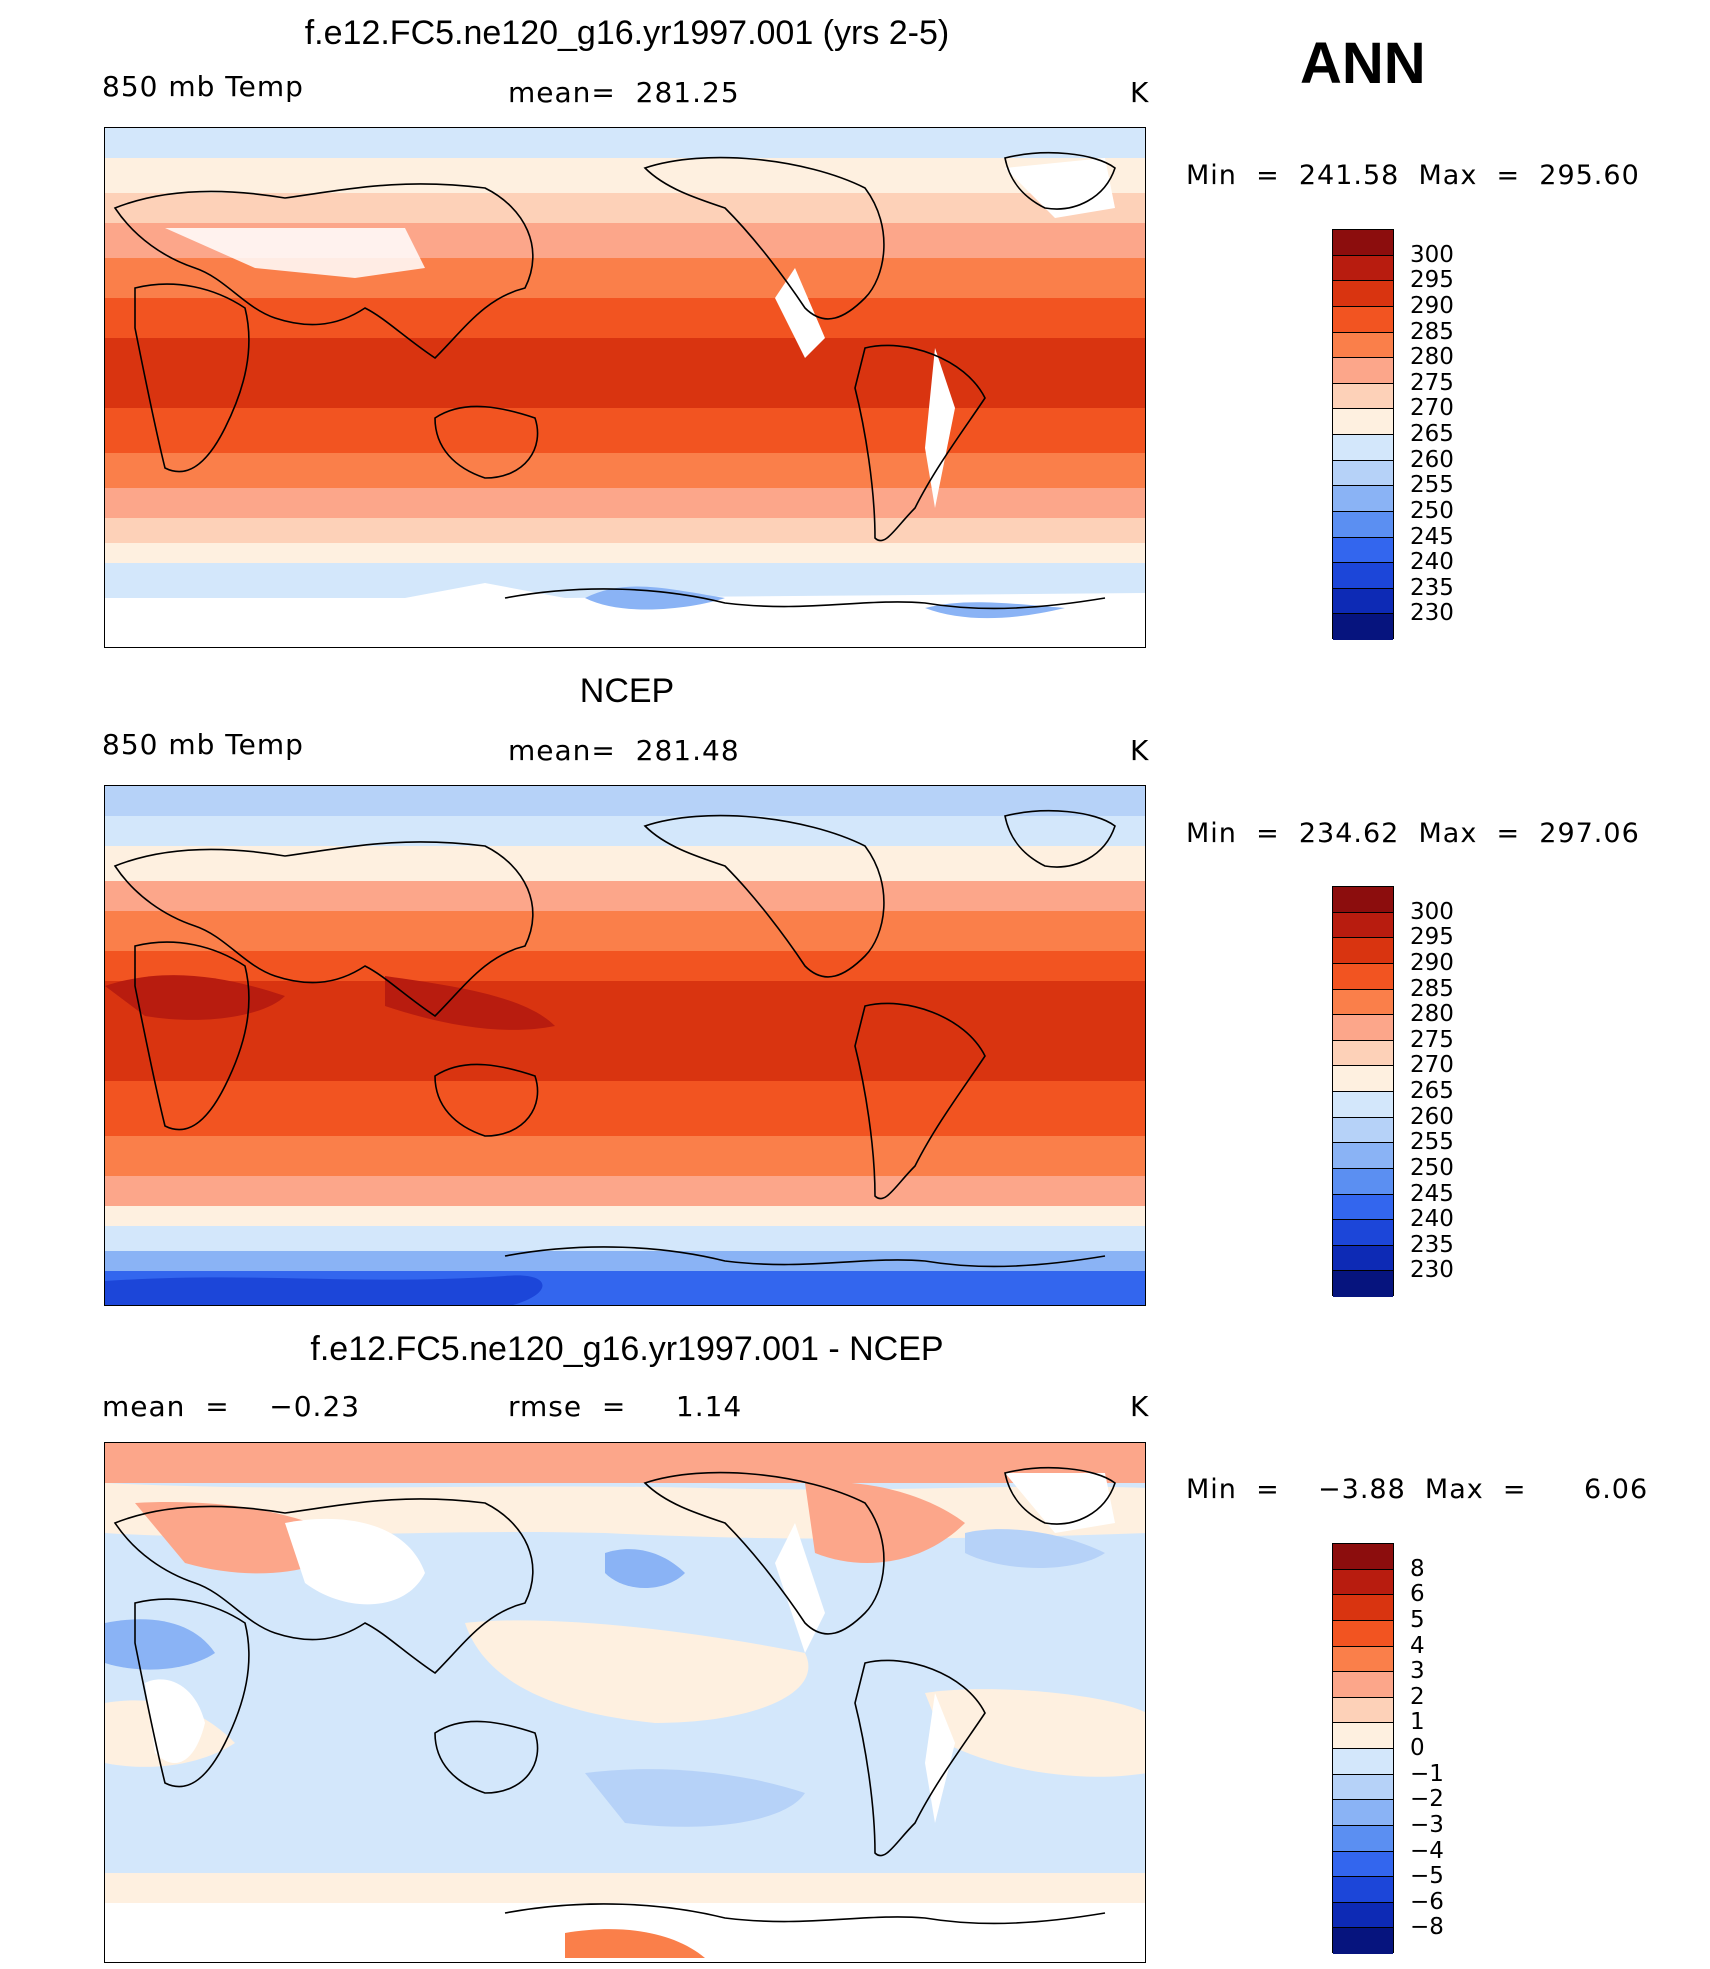 The image size is (1710, 1969). I want to click on panel1-minmax: Min = 241.58 Max = 295.60, so click(1413, 175).